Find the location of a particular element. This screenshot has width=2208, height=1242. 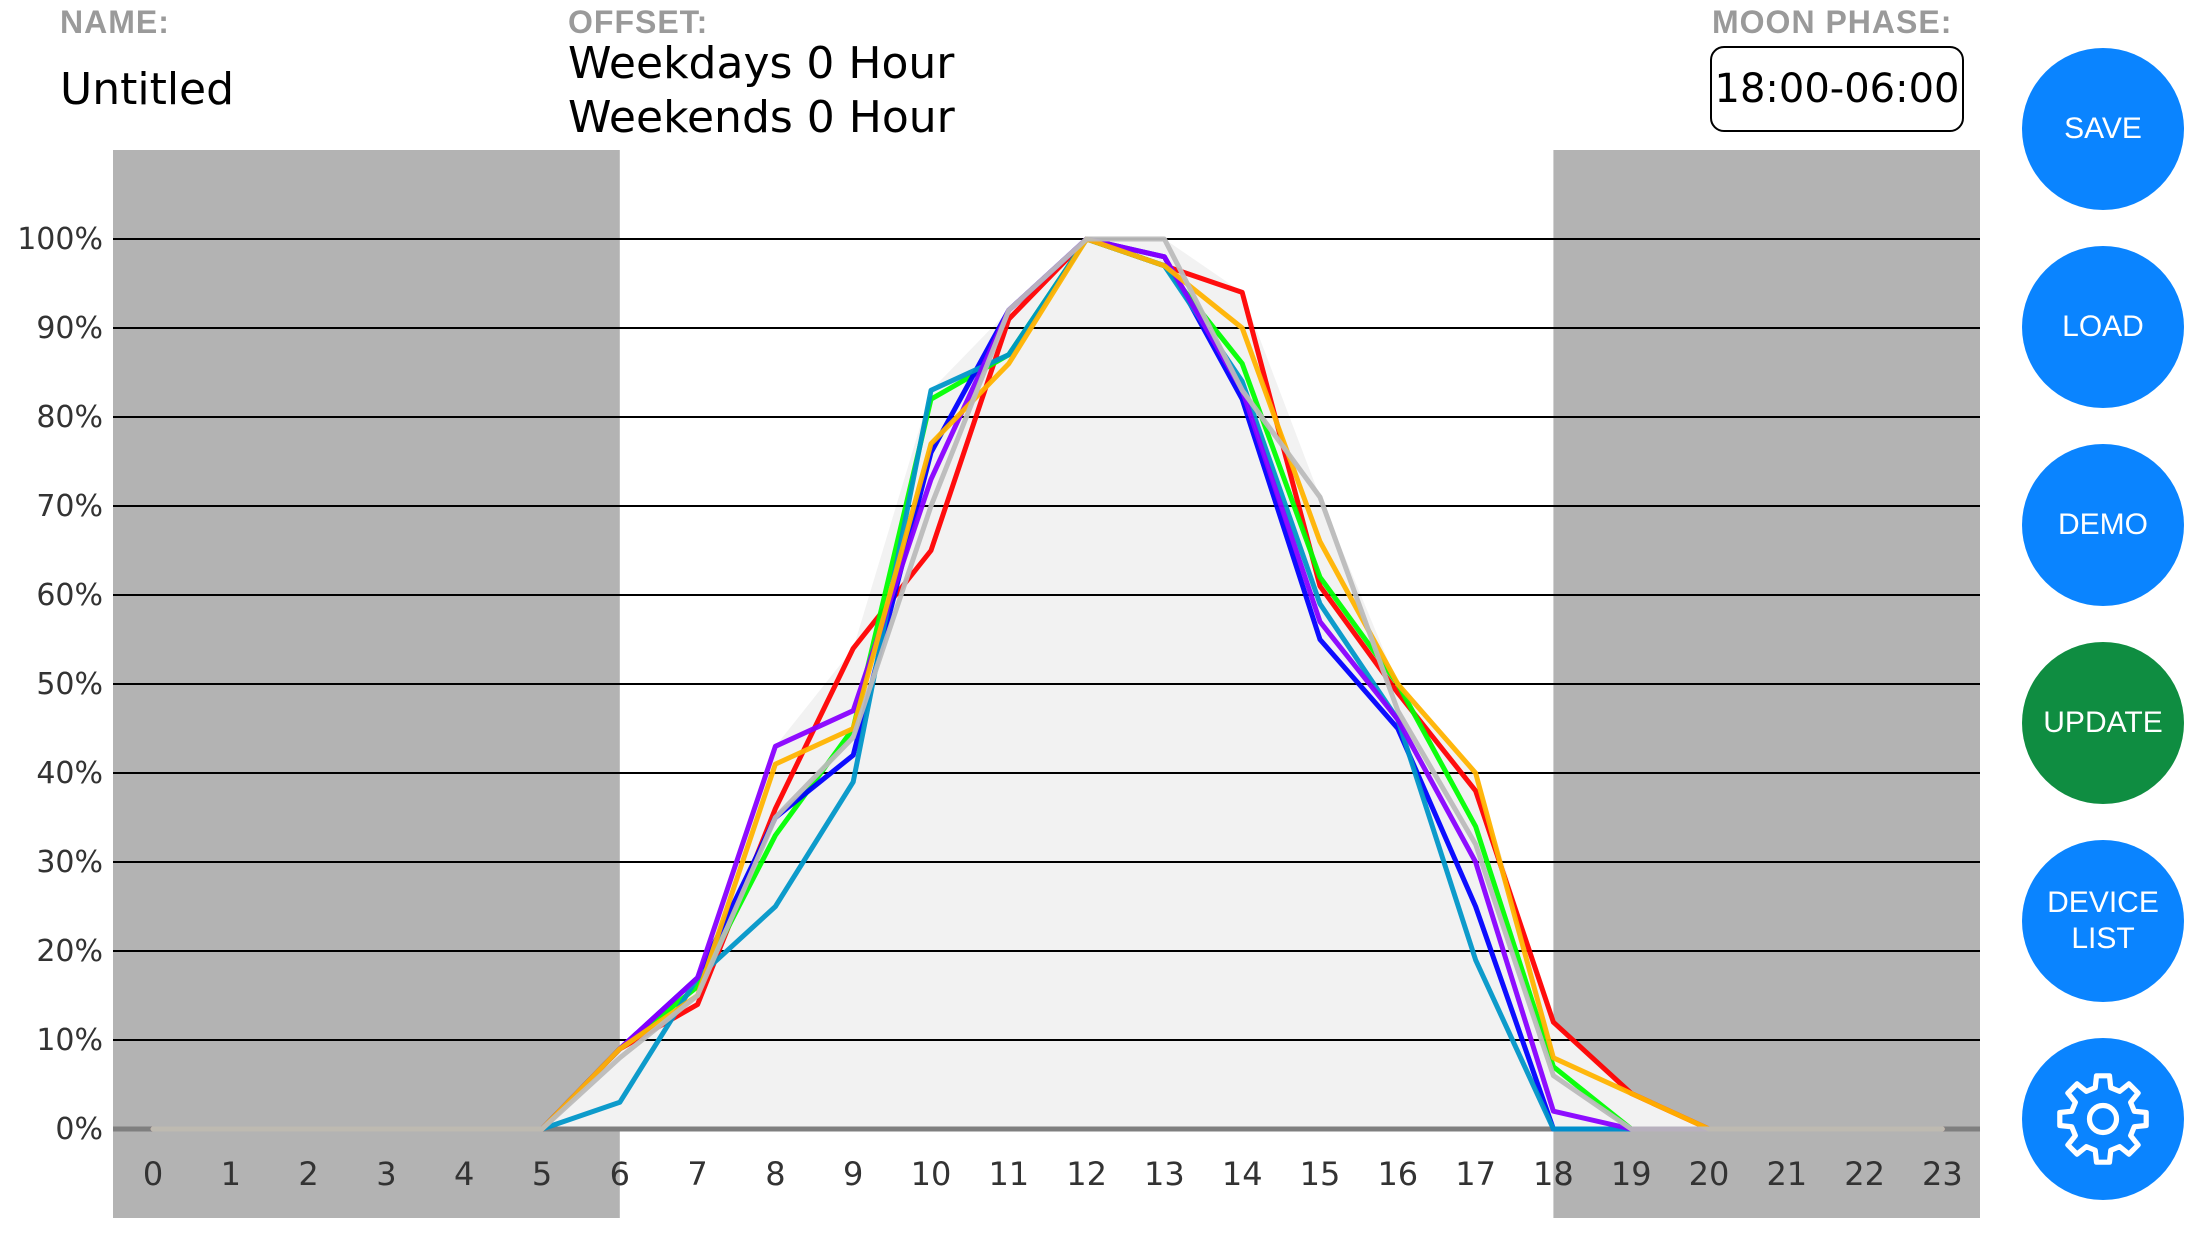

y-tick-label: 30% is located at coordinates (69, 862).